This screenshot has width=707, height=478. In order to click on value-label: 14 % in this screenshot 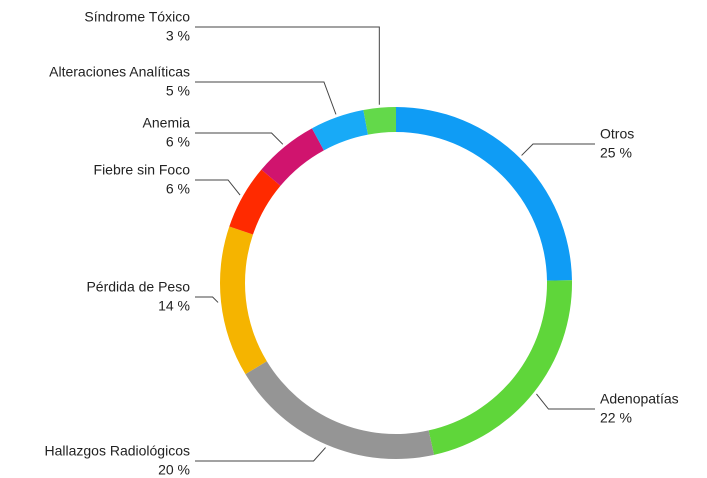, I will do `click(174, 306)`.